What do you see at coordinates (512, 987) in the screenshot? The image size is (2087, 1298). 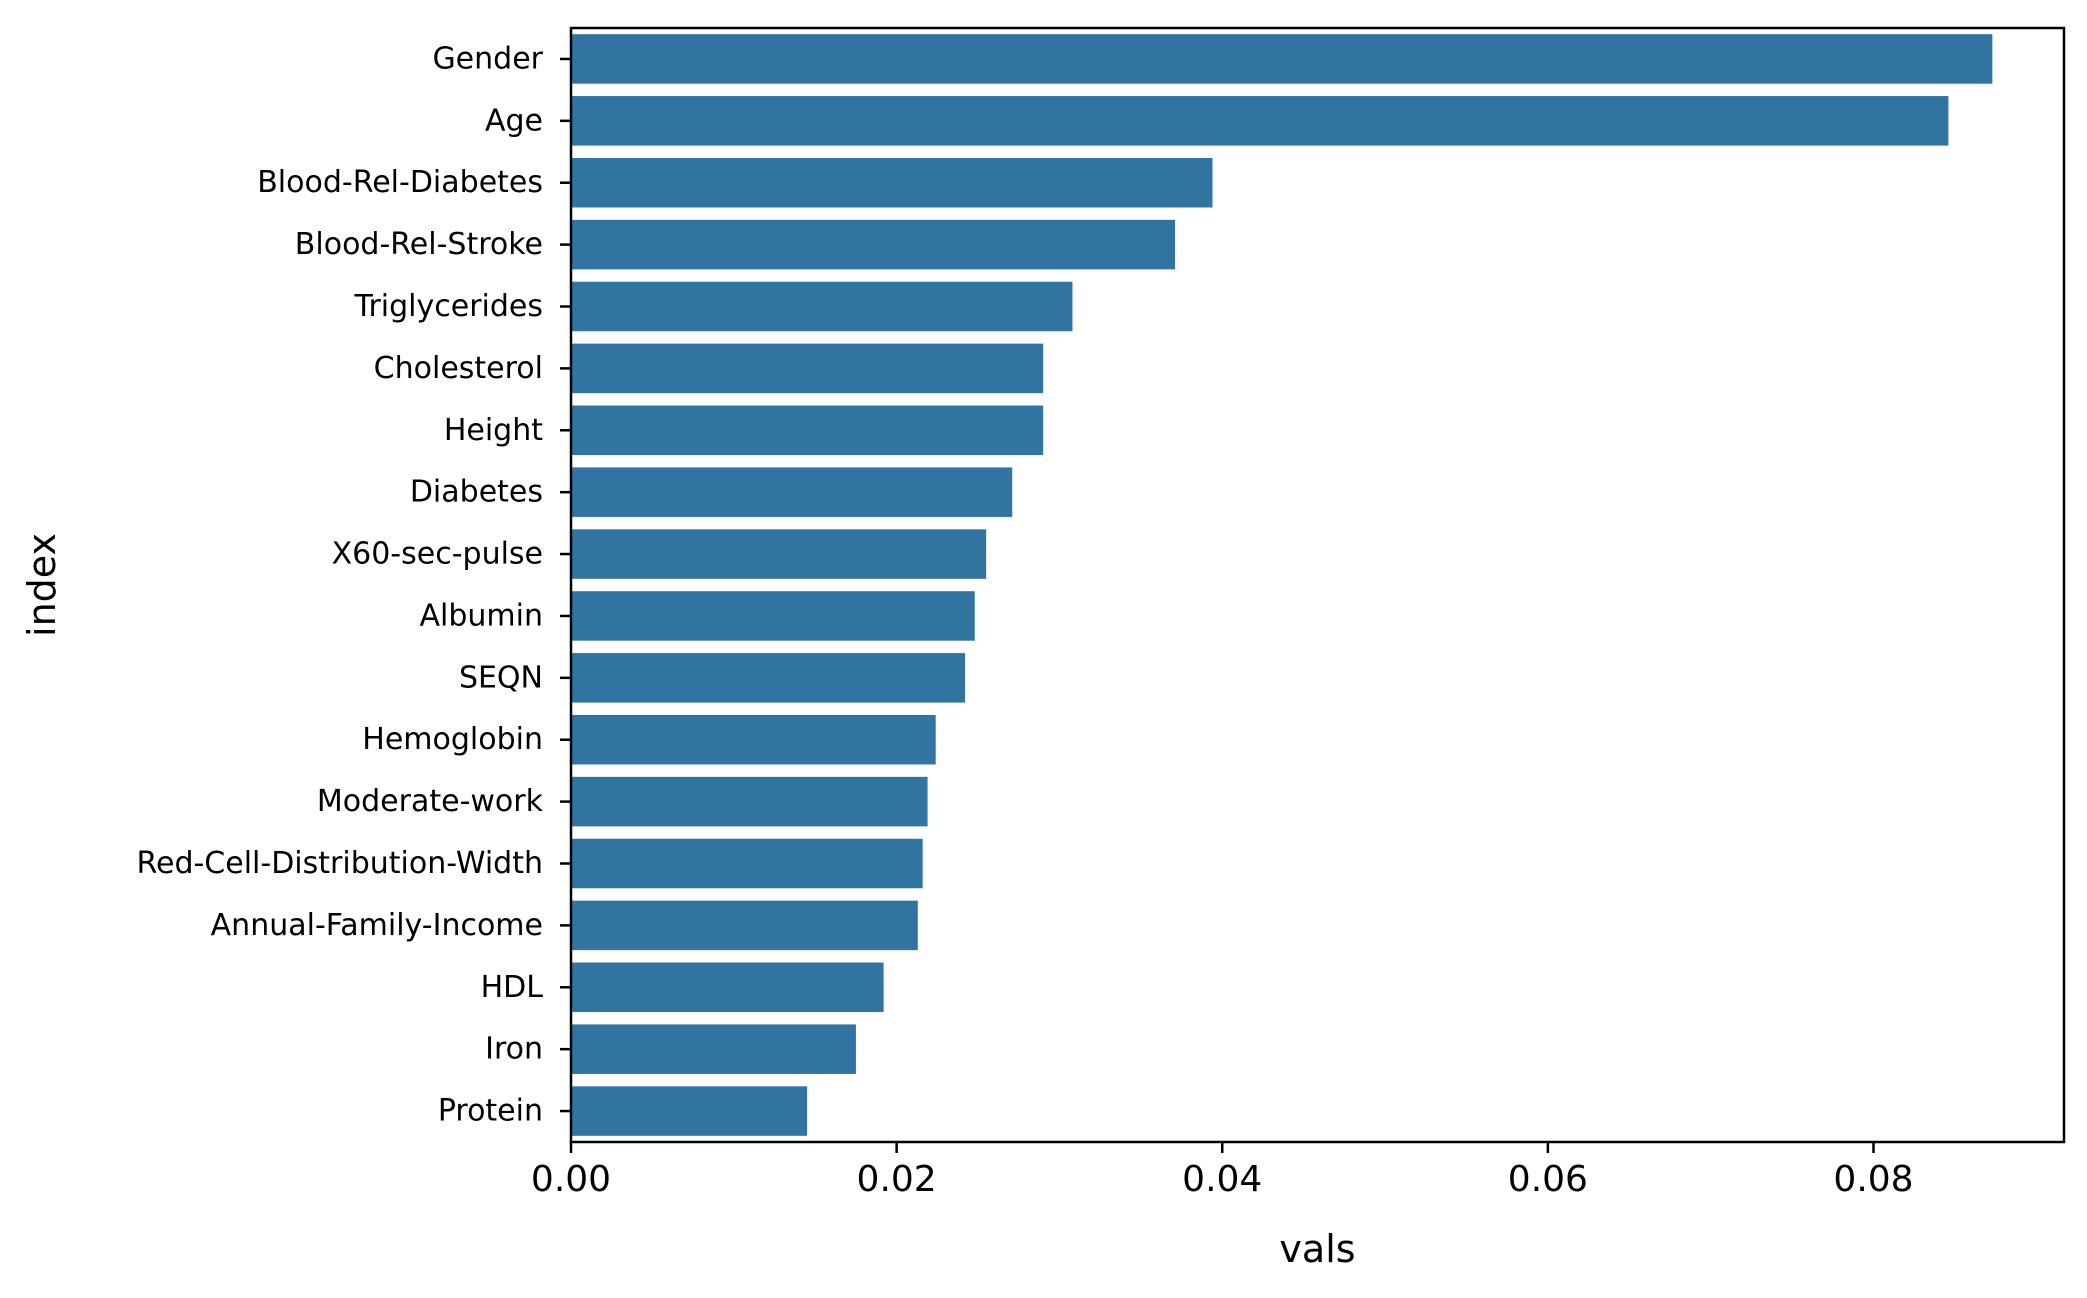 I see `y-tick-label: HDL` at bounding box center [512, 987].